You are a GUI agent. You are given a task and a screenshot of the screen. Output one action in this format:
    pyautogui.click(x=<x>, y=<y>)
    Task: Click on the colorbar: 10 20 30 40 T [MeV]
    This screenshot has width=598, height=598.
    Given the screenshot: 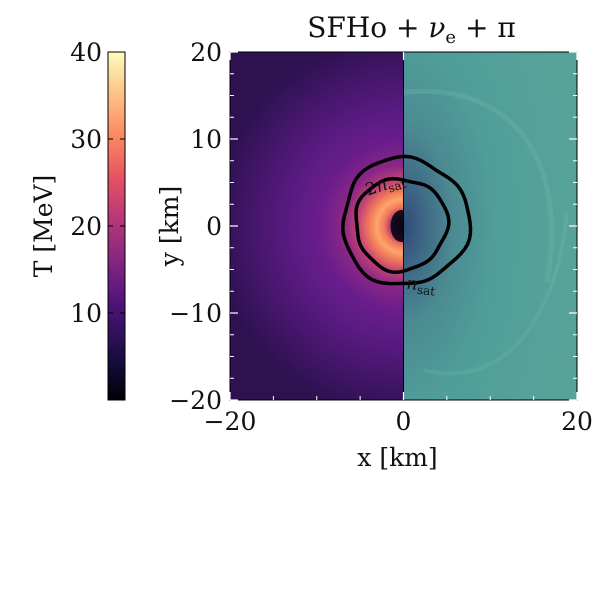 What is the action you would take?
    pyautogui.click(x=77, y=219)
    